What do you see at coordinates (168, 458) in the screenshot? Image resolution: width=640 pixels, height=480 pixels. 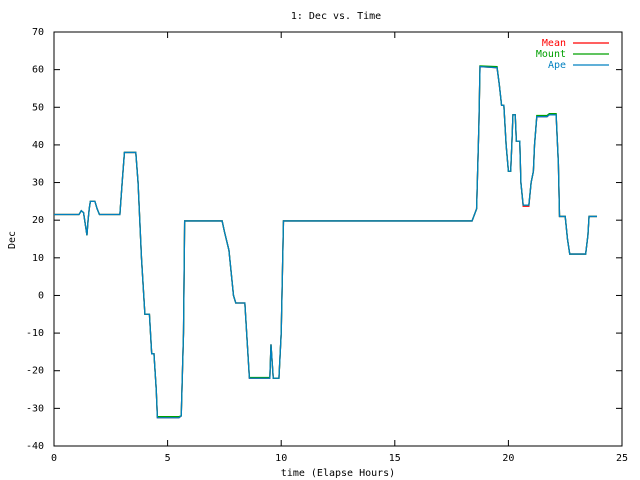 I see `x-tick-label: 5` at bounding box center [168, 458].